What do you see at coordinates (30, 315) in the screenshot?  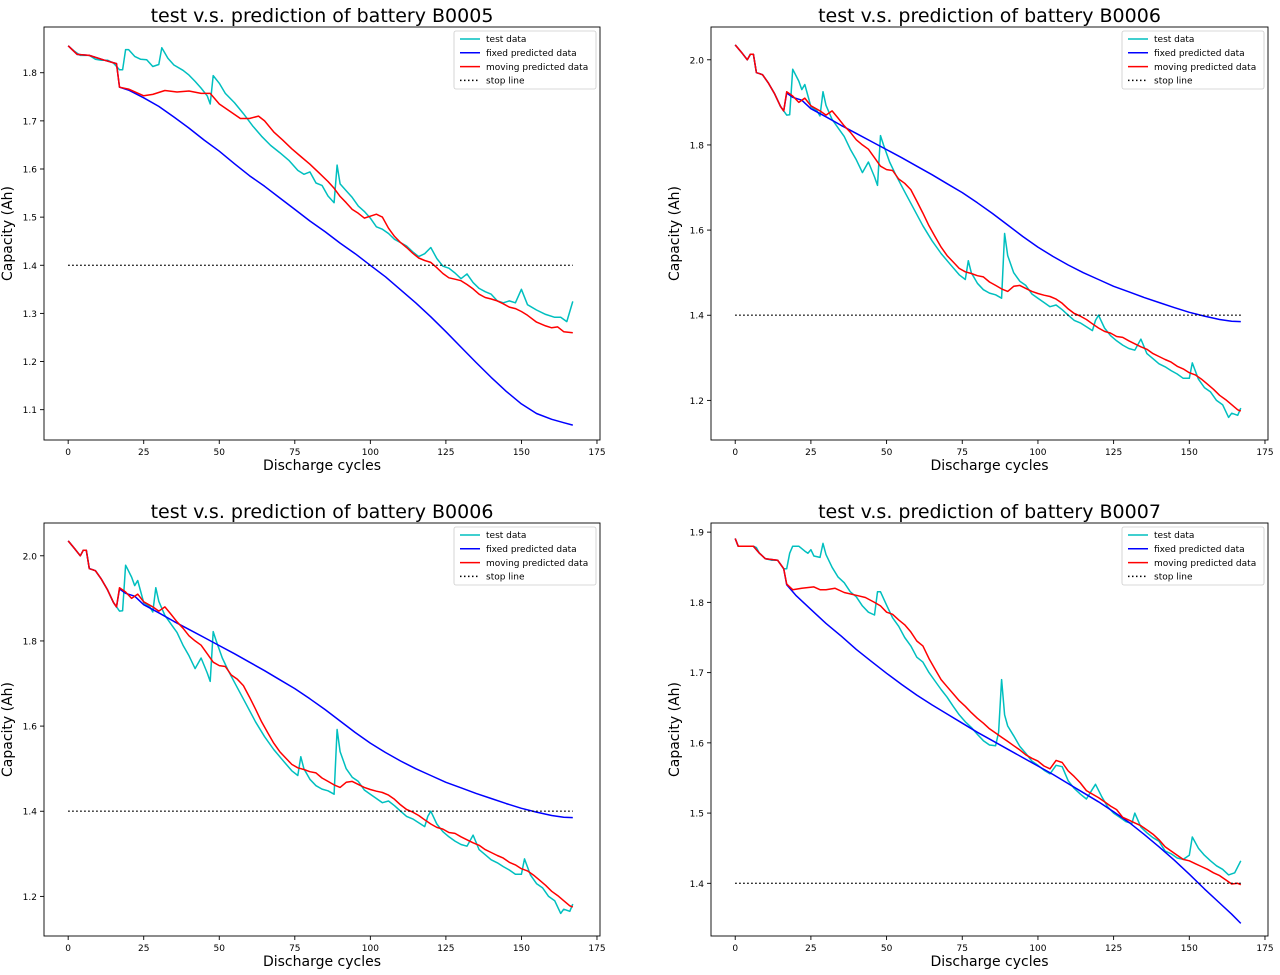 I see `y-tick-label: 1.3` at bounding box center [30, 315].